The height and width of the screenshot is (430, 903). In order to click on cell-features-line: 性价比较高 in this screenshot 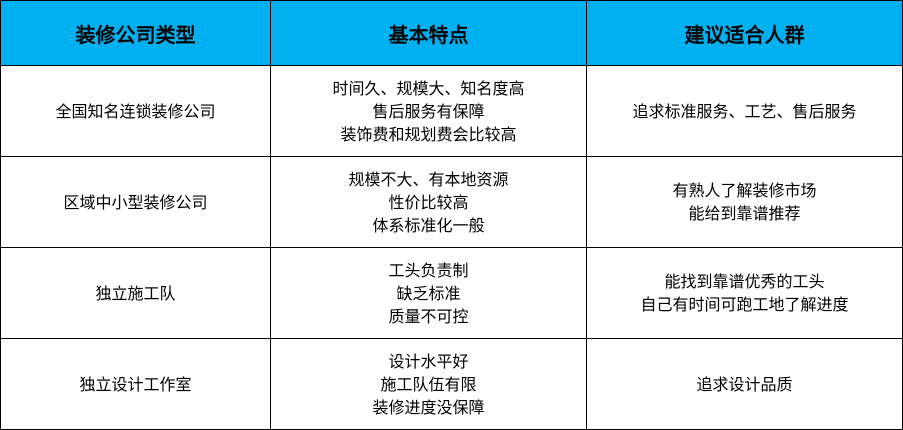, I will do `click(428, 202)`.